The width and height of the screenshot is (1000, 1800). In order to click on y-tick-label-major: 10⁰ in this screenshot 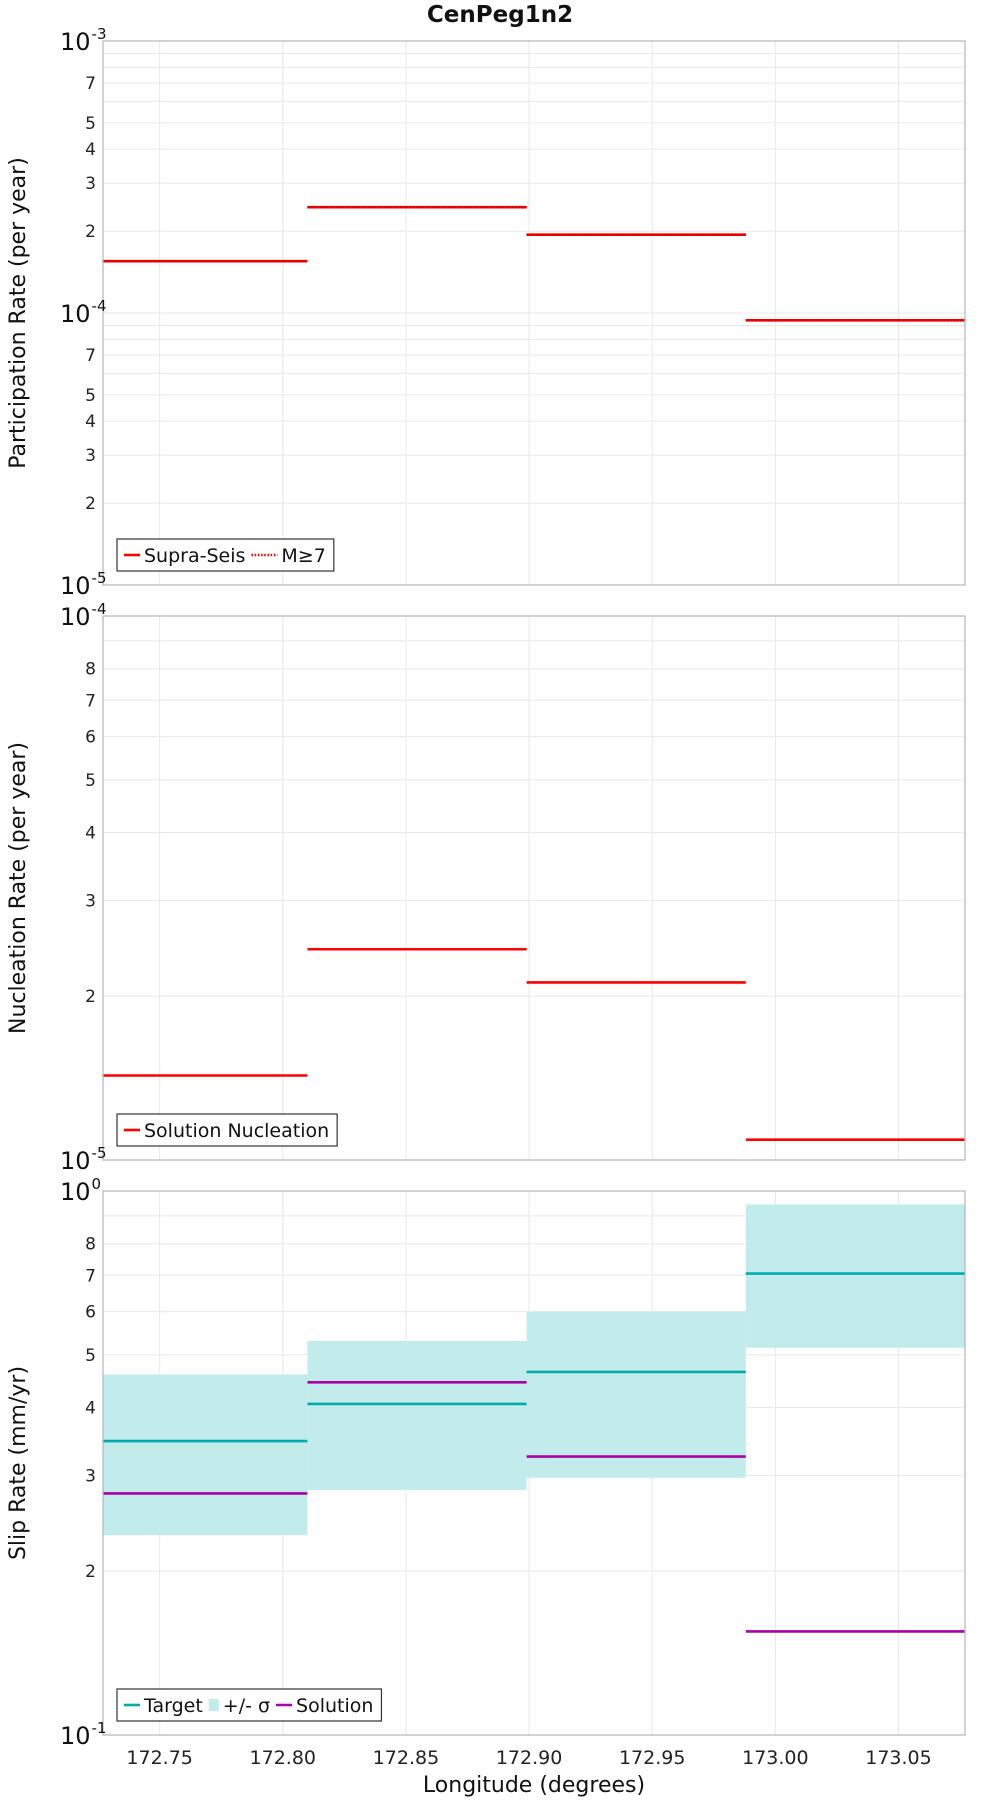, I will do `click(80, 1190)`.